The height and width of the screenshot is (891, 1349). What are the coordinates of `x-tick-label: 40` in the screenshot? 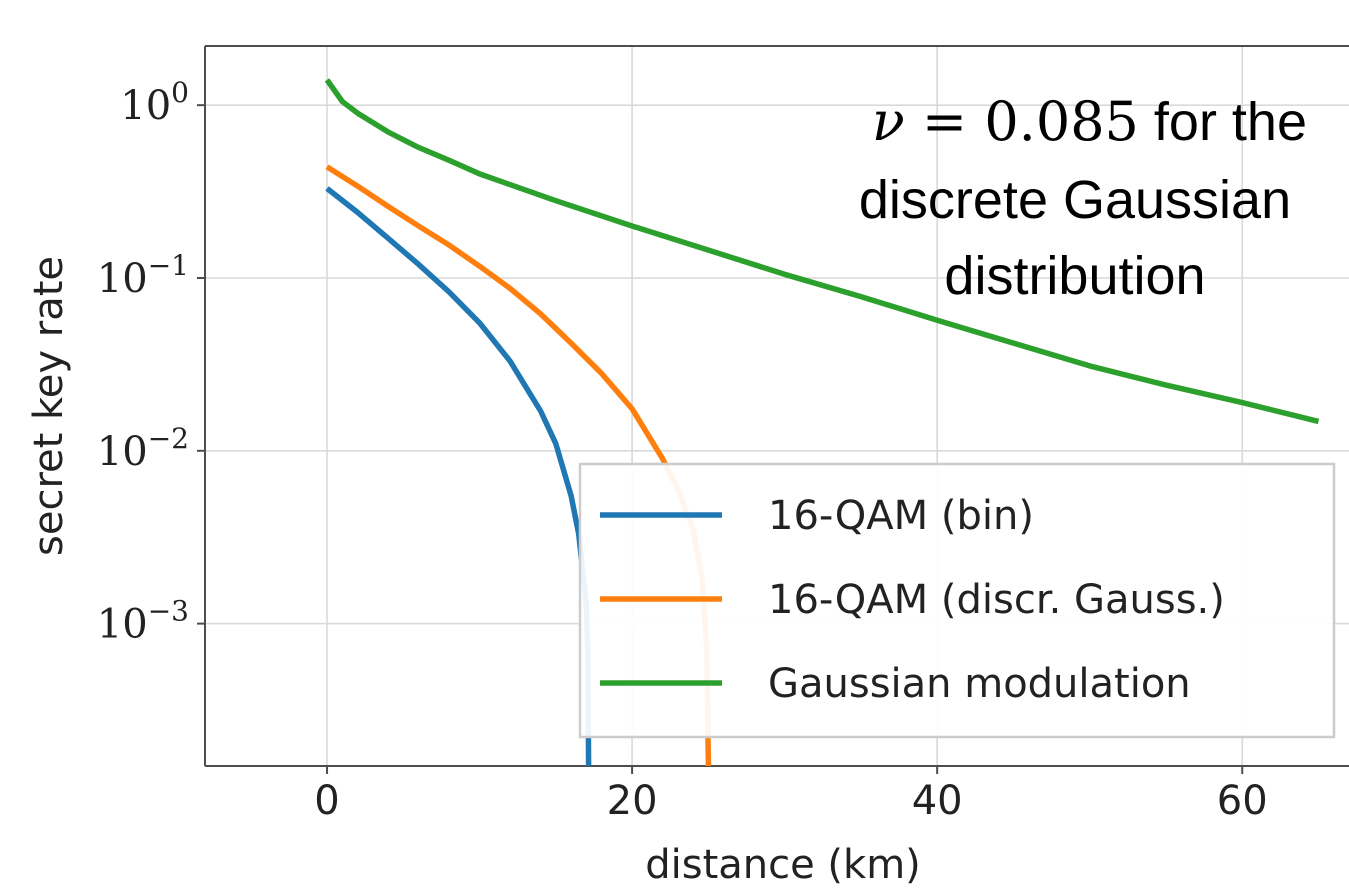 It's located at (937, 801).